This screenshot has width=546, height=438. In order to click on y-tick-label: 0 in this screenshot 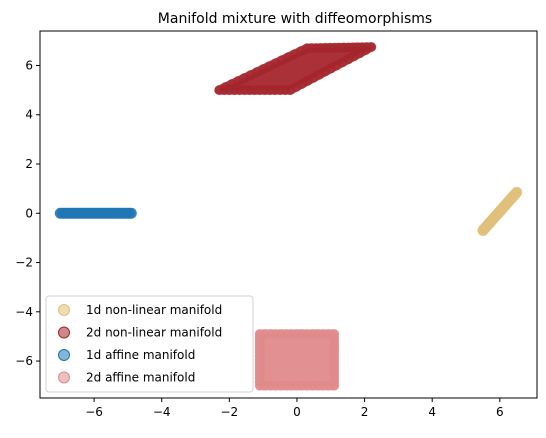, I will do `click(29, 213)`.